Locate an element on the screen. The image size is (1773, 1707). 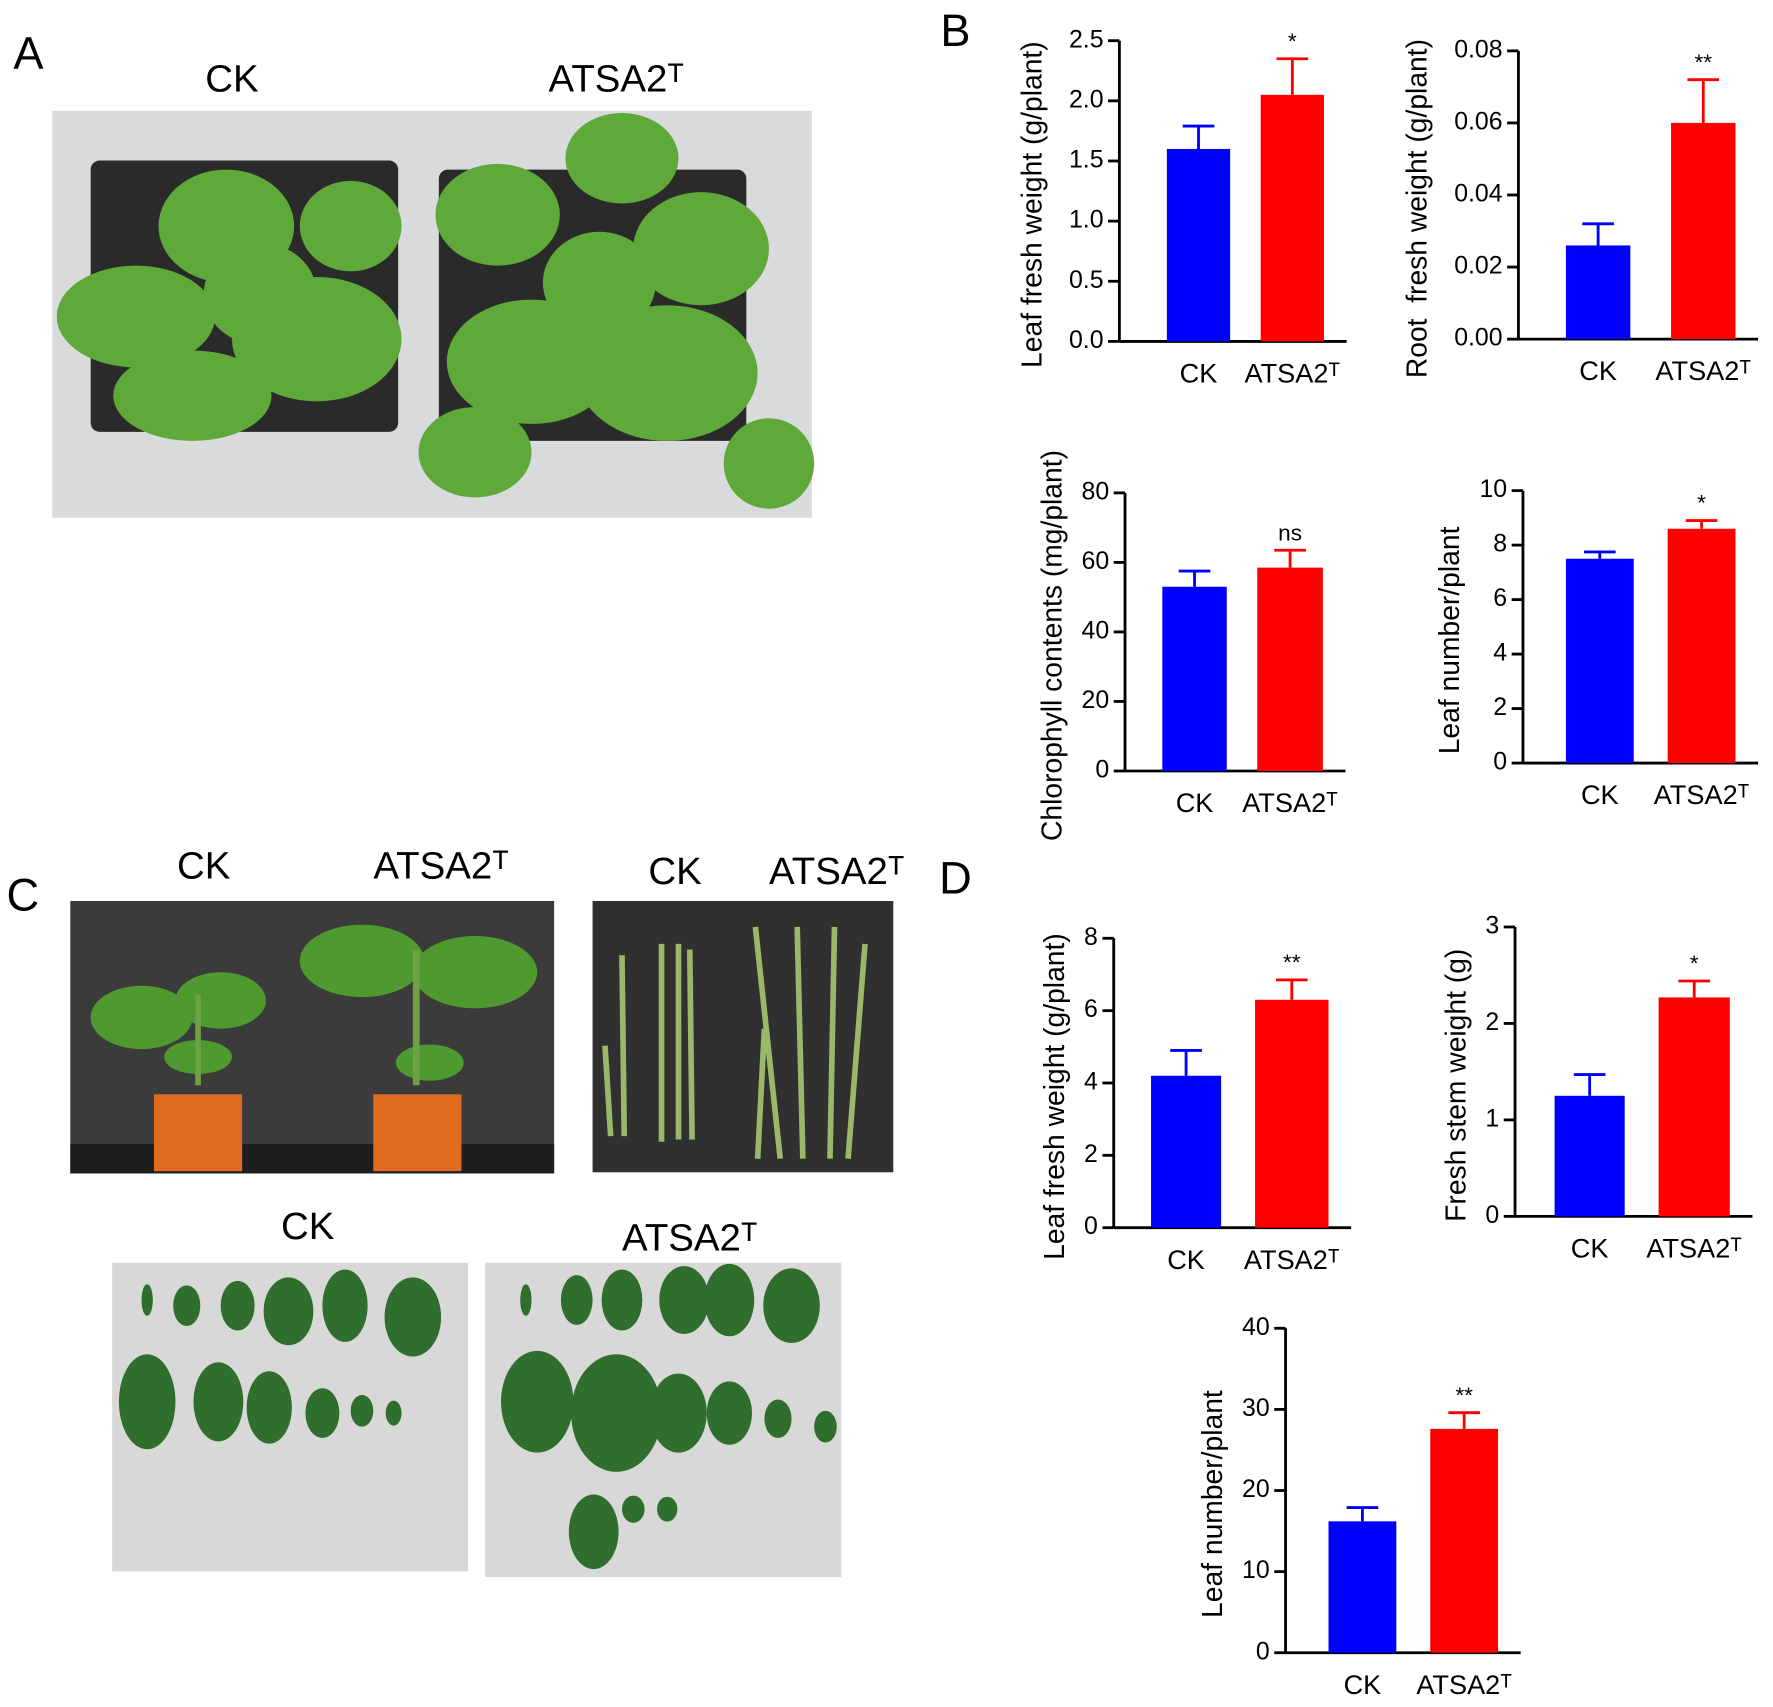
y-tick-label: 2.5 is located at coordinates (1086, 39).